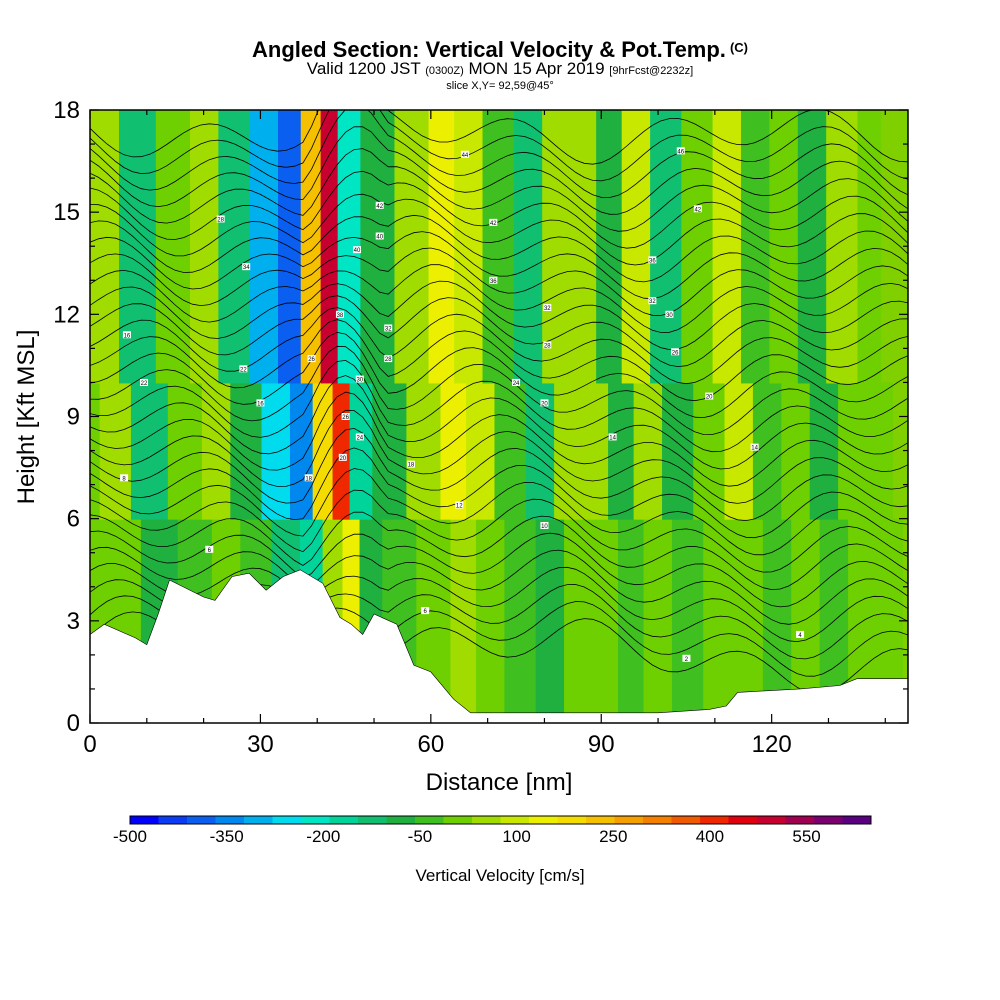  I want to click on y-tick-label: 6, so click(73, 519).